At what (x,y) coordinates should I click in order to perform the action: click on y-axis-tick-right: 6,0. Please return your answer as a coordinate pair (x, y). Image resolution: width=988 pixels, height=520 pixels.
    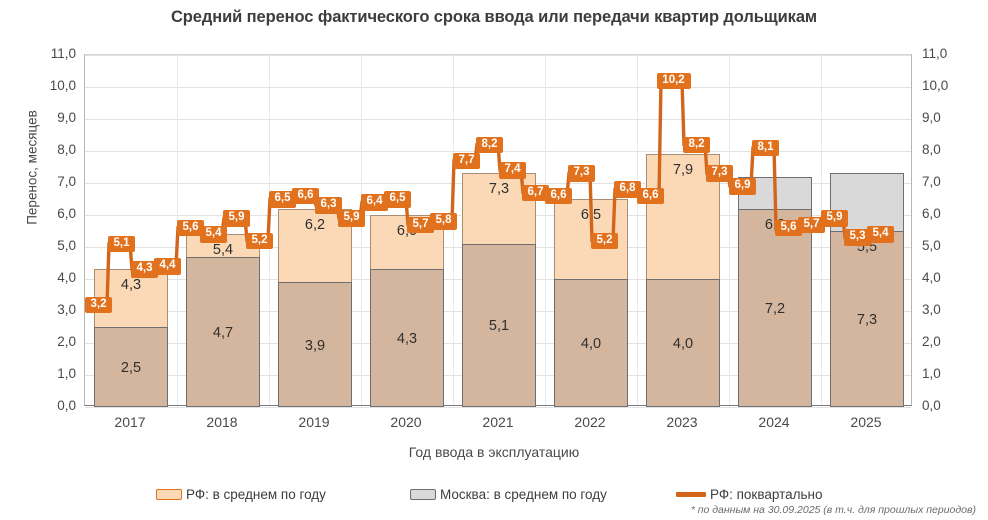
    Looking at the image, I should click on (931, 213).